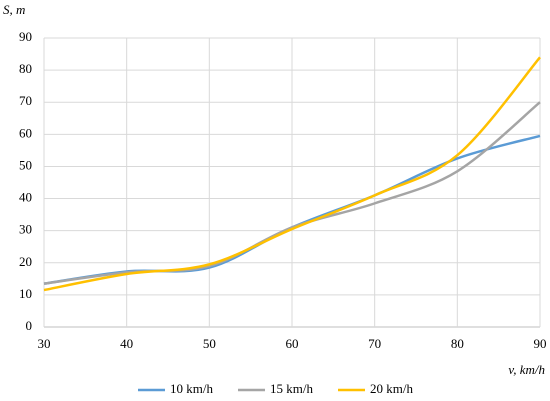 The height and width of the screenshot is (401, 550). What do you see at coordinates (25, 197) in the screenshot?
I see `y-tick-label: 40` at bounding box center [25, 197].